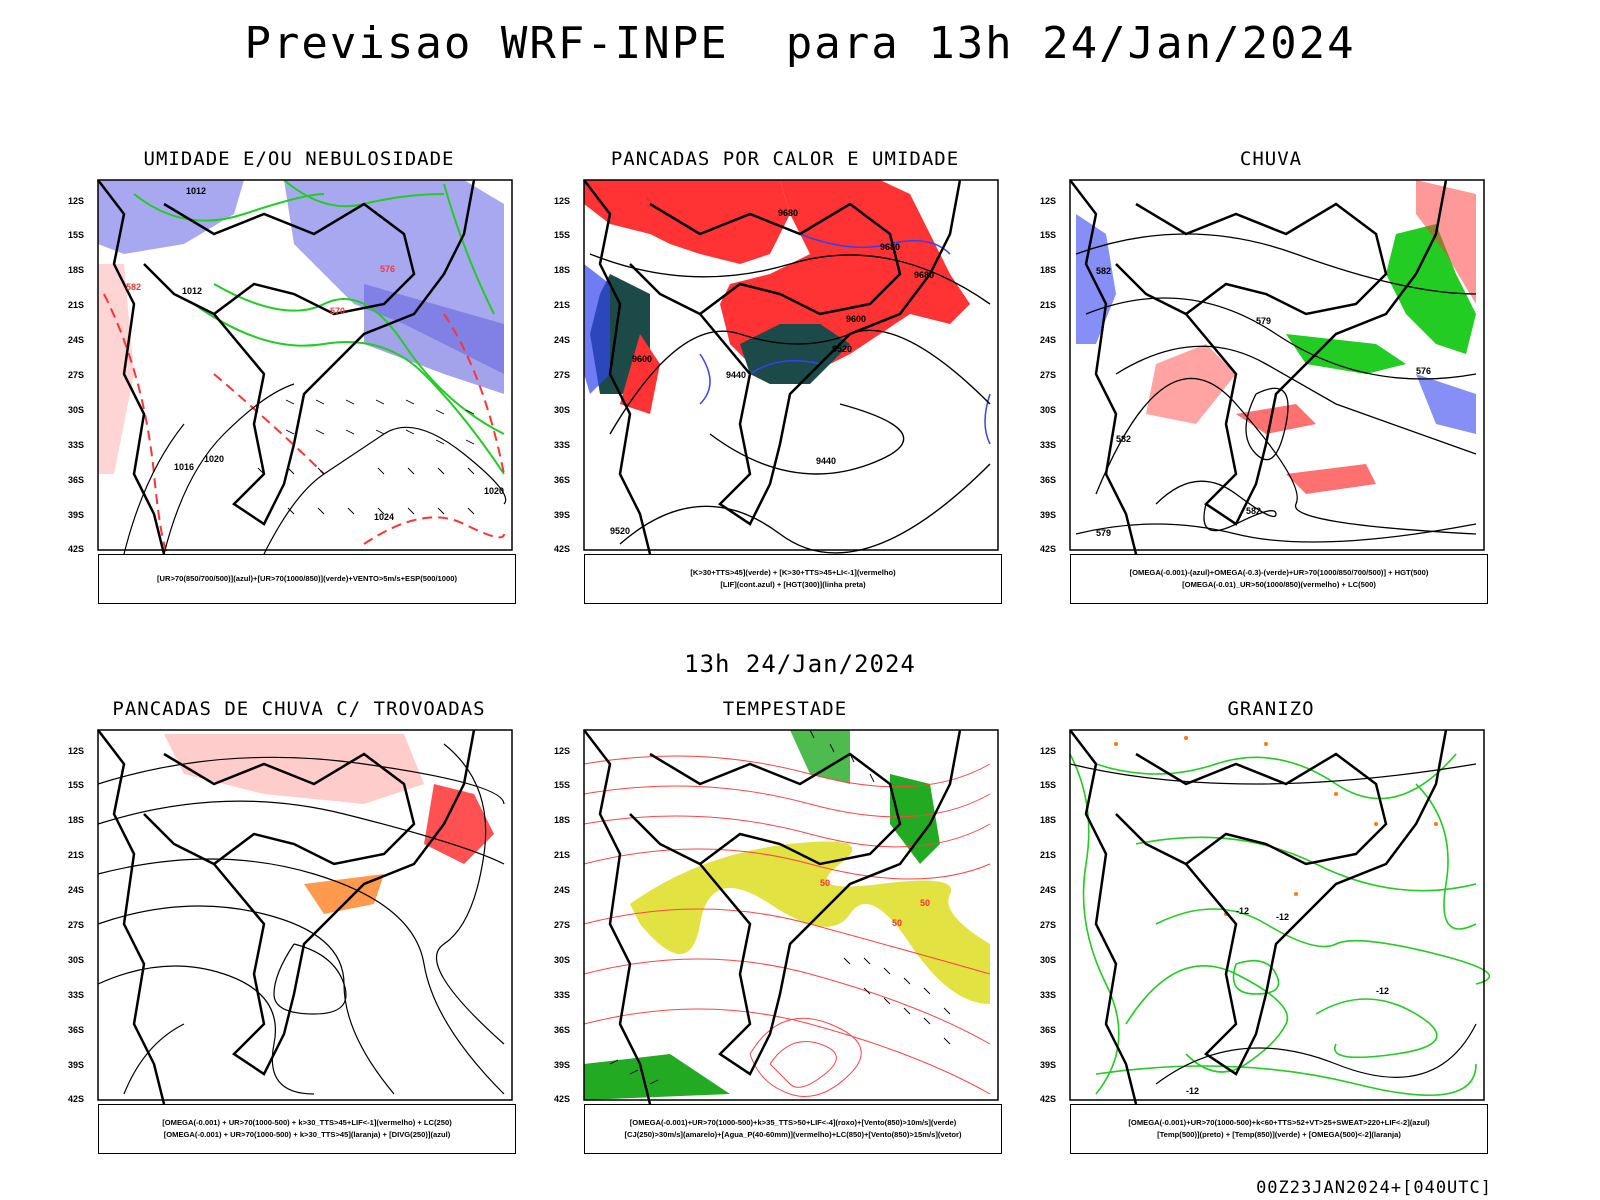  What do you see at coordinates (785, 709) in the screenshot?
I see `panel-title: TEMPESTADE` at bounding box center [785, 709].